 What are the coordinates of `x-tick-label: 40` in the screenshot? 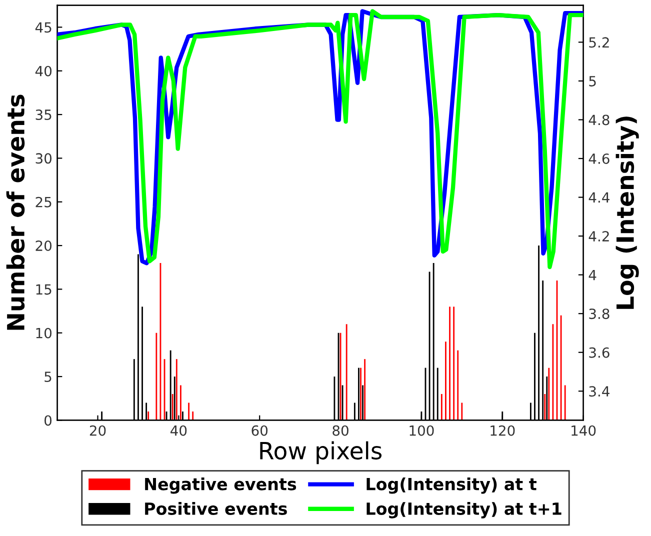 It's located at (178, 430).